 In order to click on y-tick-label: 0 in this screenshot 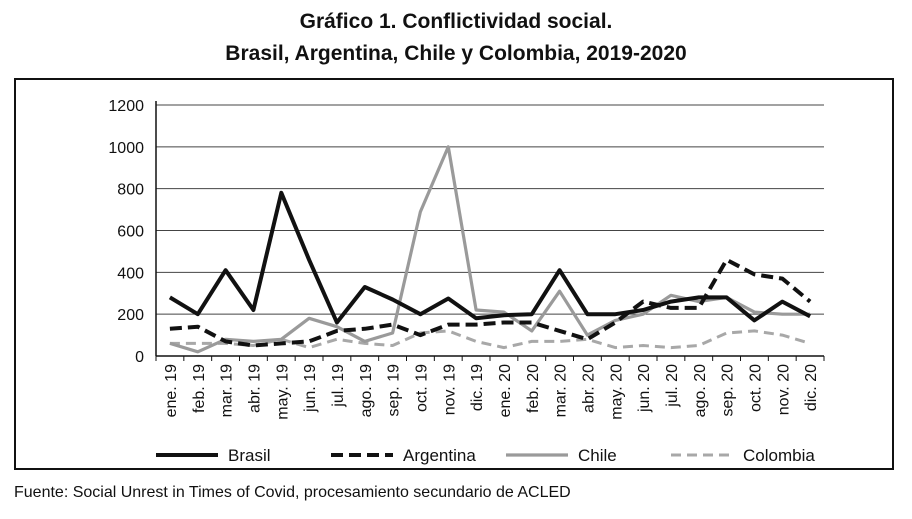, I will do `click(139, 357)`.